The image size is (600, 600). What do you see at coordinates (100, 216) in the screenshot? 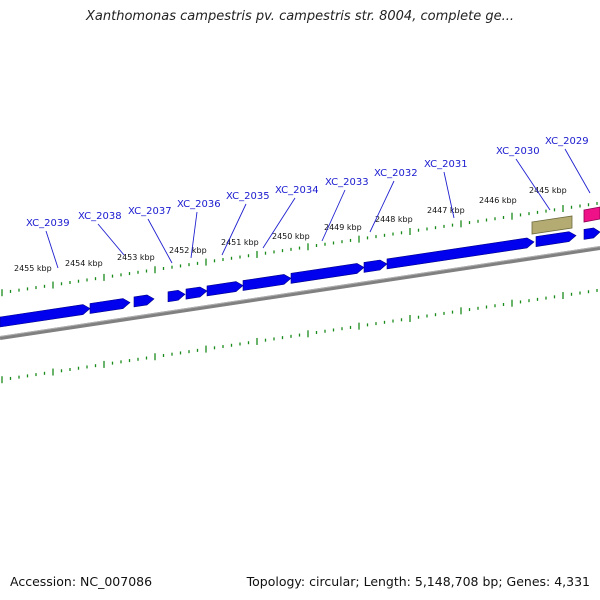
I see `locus-label: XC_2038` at bounding box center [100, 216].